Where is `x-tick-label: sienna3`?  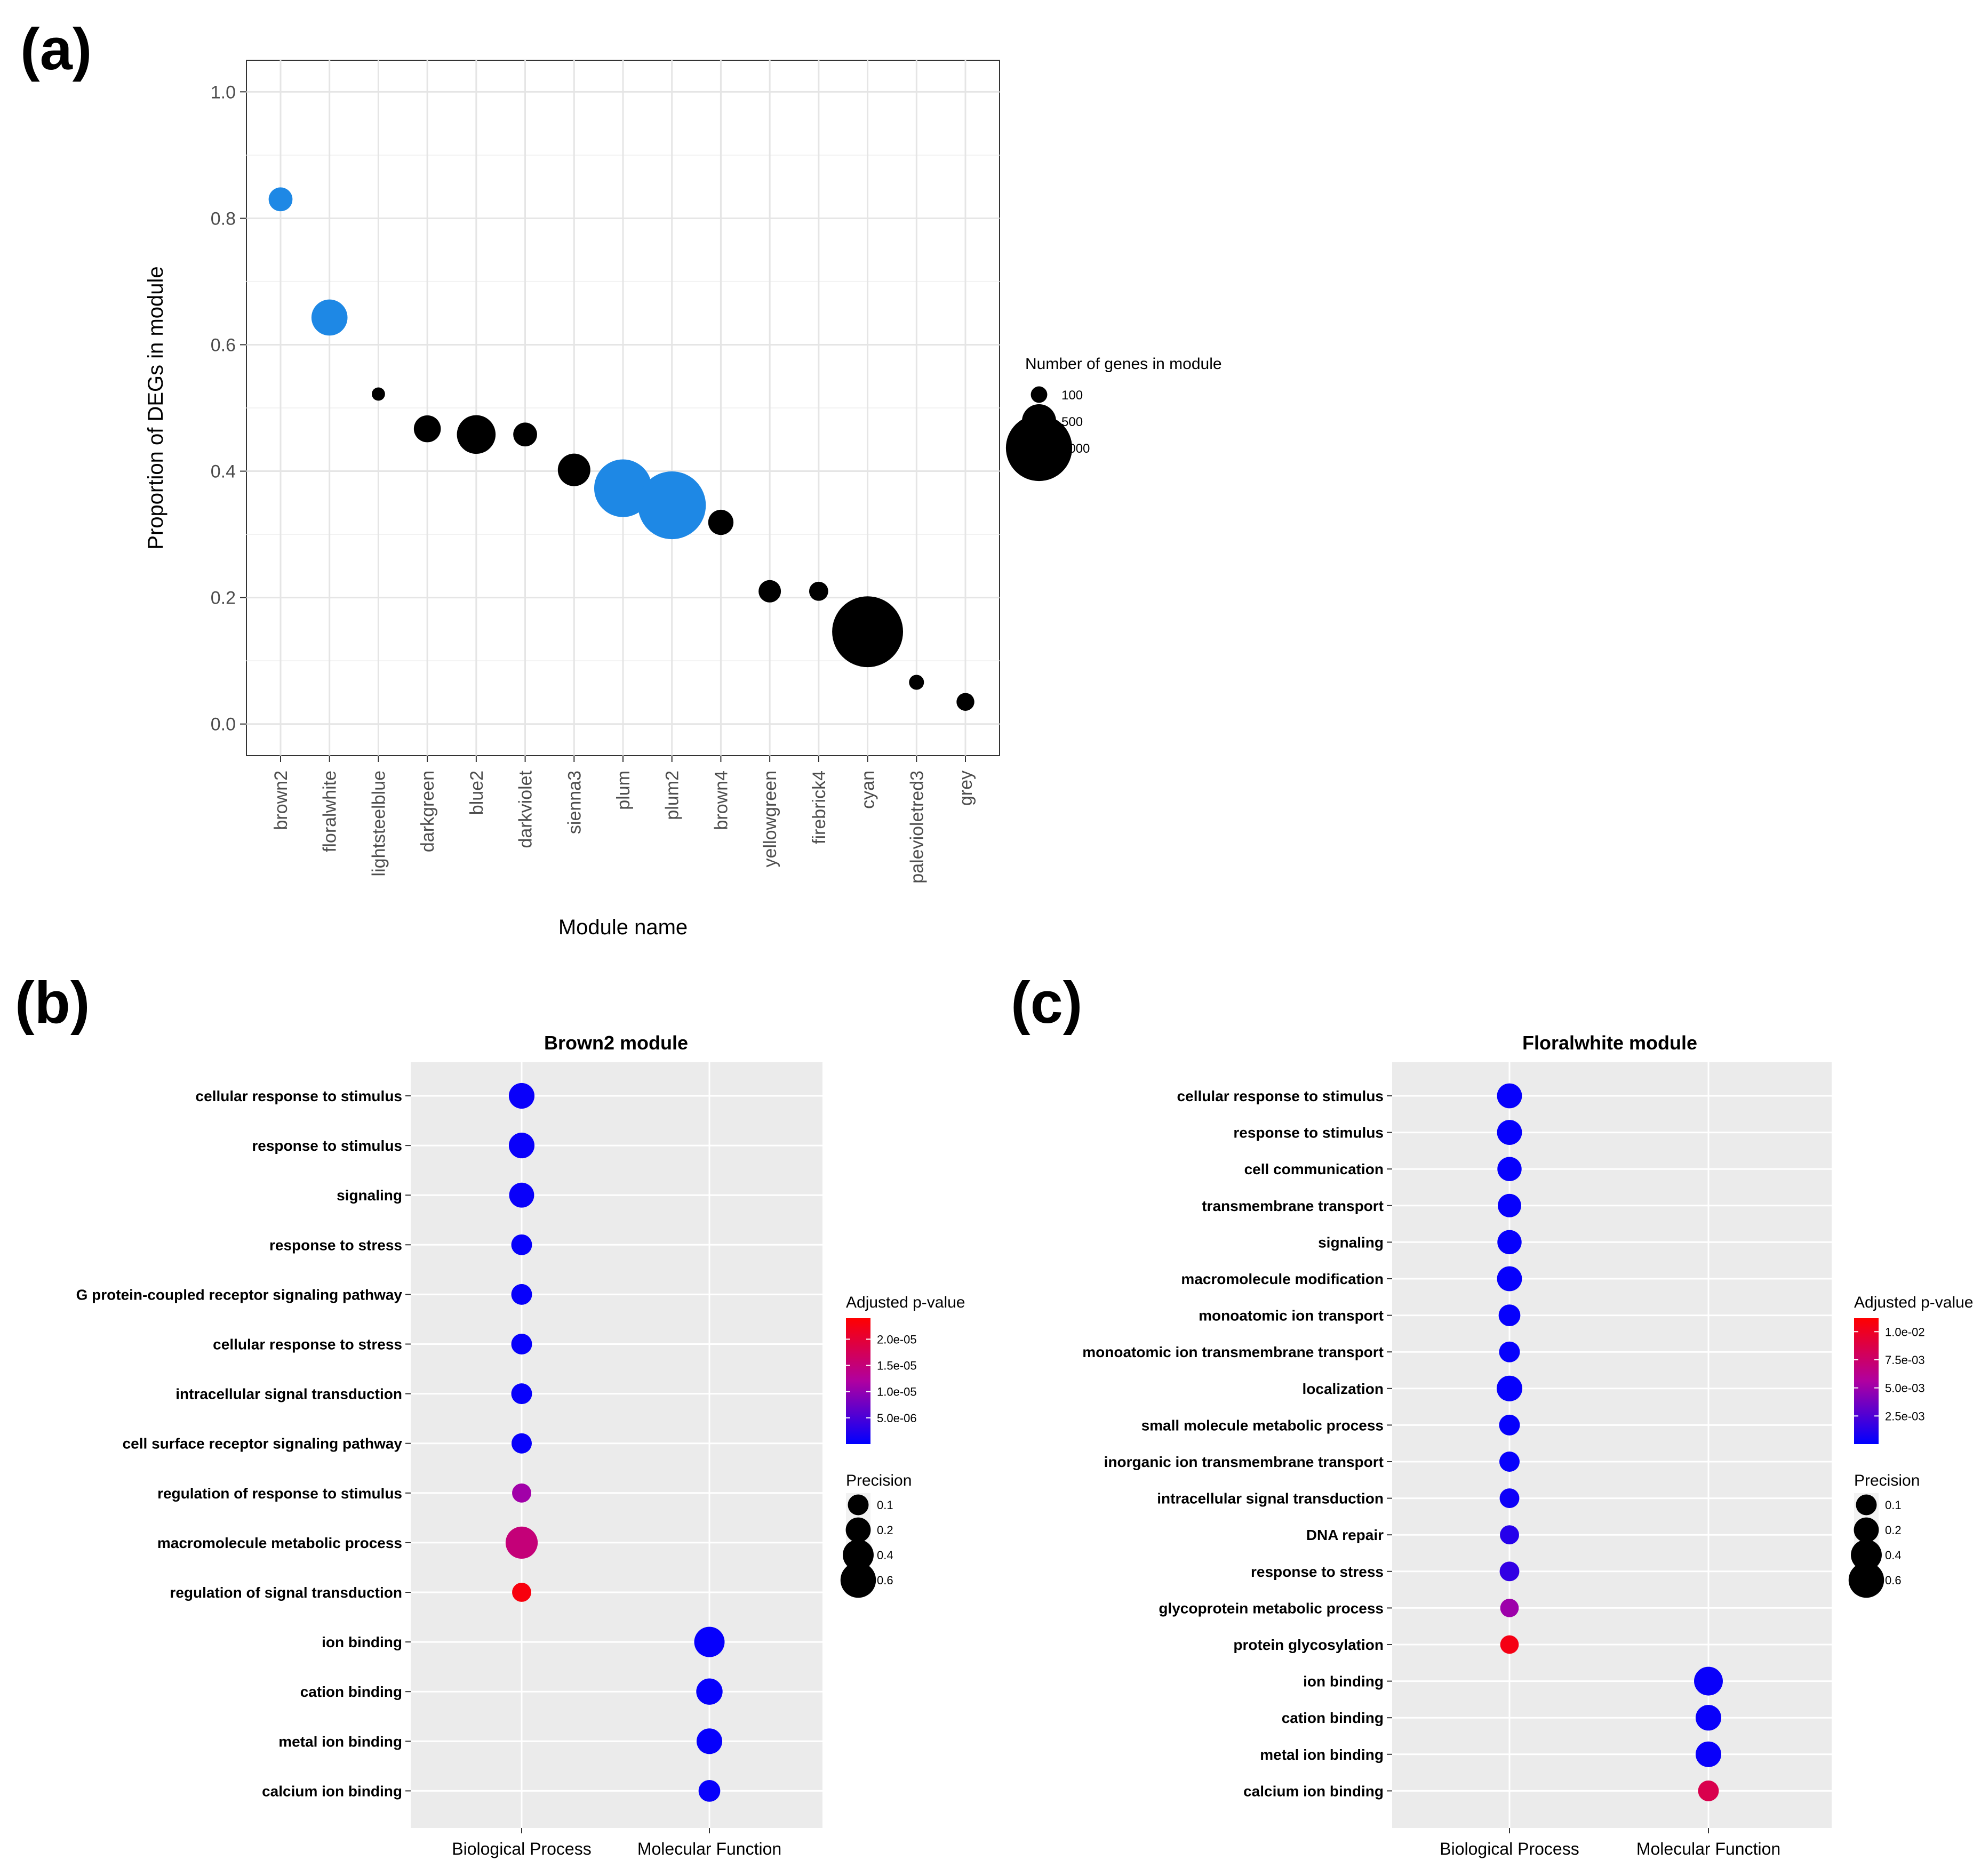
x-tick-label: sienna3 is located at coordinates (575, 802).